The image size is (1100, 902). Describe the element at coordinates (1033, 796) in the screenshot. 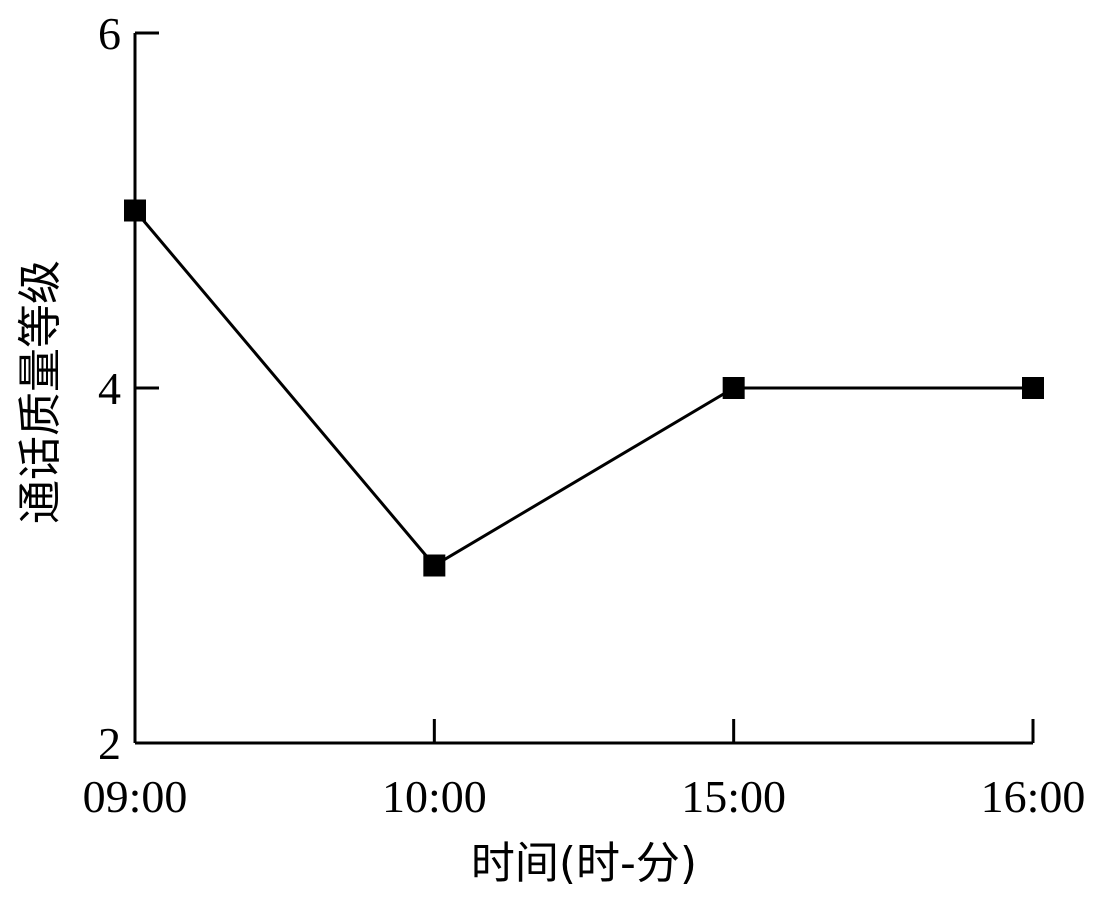

I see `x-tick-label: 16:00` at that location.